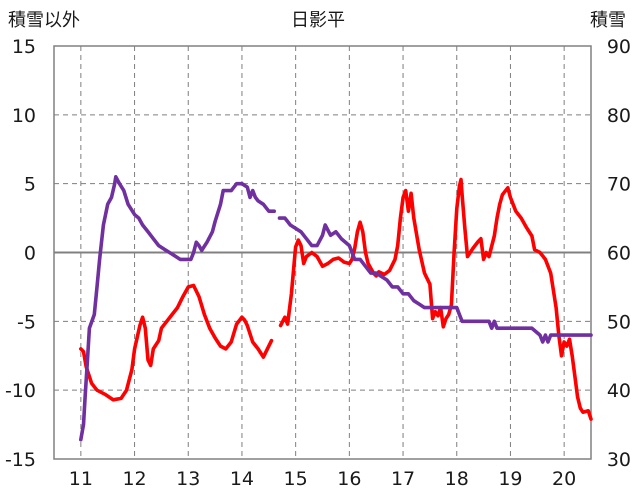 This screenshot has width=636, height=501. I want to click on x-tick-label: 14, so click(242, 479).